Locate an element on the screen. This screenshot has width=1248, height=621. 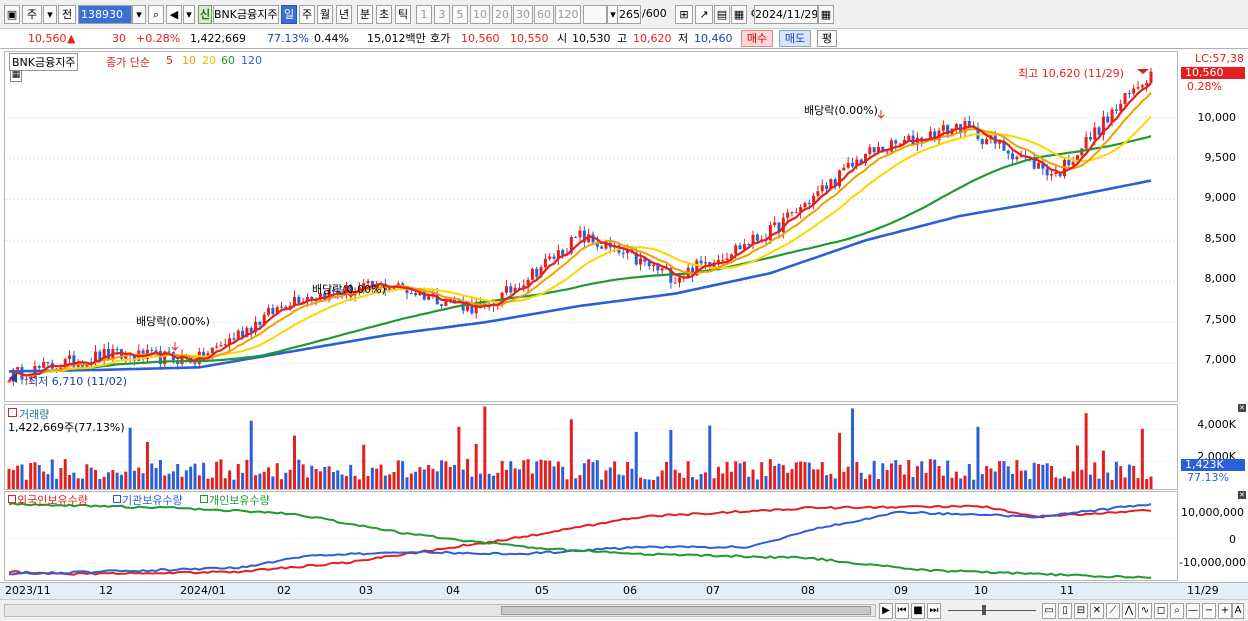
compare-icon: ⊟ is located at coordinates (1081, 611).